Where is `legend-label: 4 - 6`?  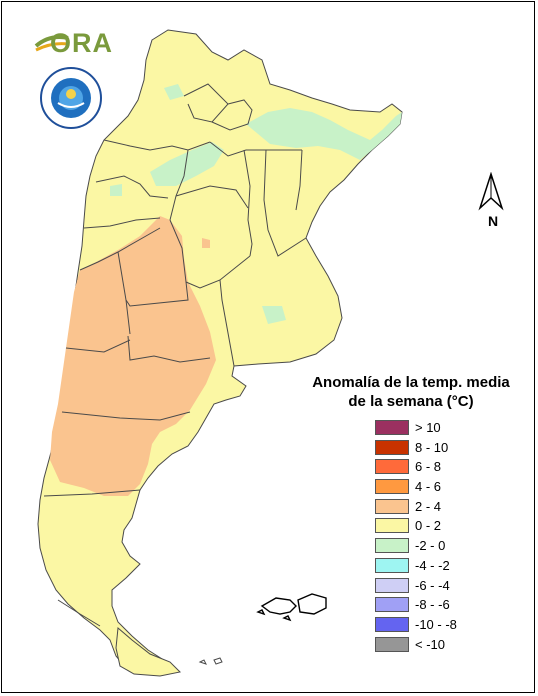
legend-label: 4 - 6 is located at coordinates (428, 487).